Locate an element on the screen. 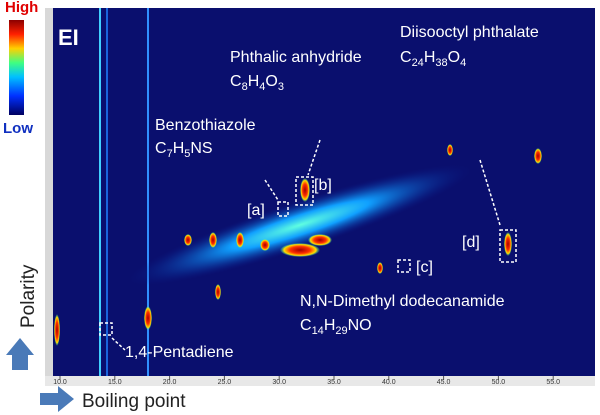 The height and width of the screenshot is (415, 600). x-tick-label: 35.0 is located at coordinates (334, 382).